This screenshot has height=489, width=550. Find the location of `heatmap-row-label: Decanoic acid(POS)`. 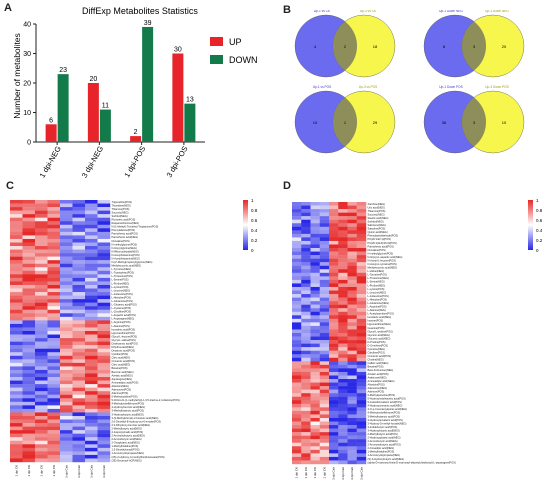

heatmap-row-label: Decanoic acid(POS) is located at coordinates (124, 351).